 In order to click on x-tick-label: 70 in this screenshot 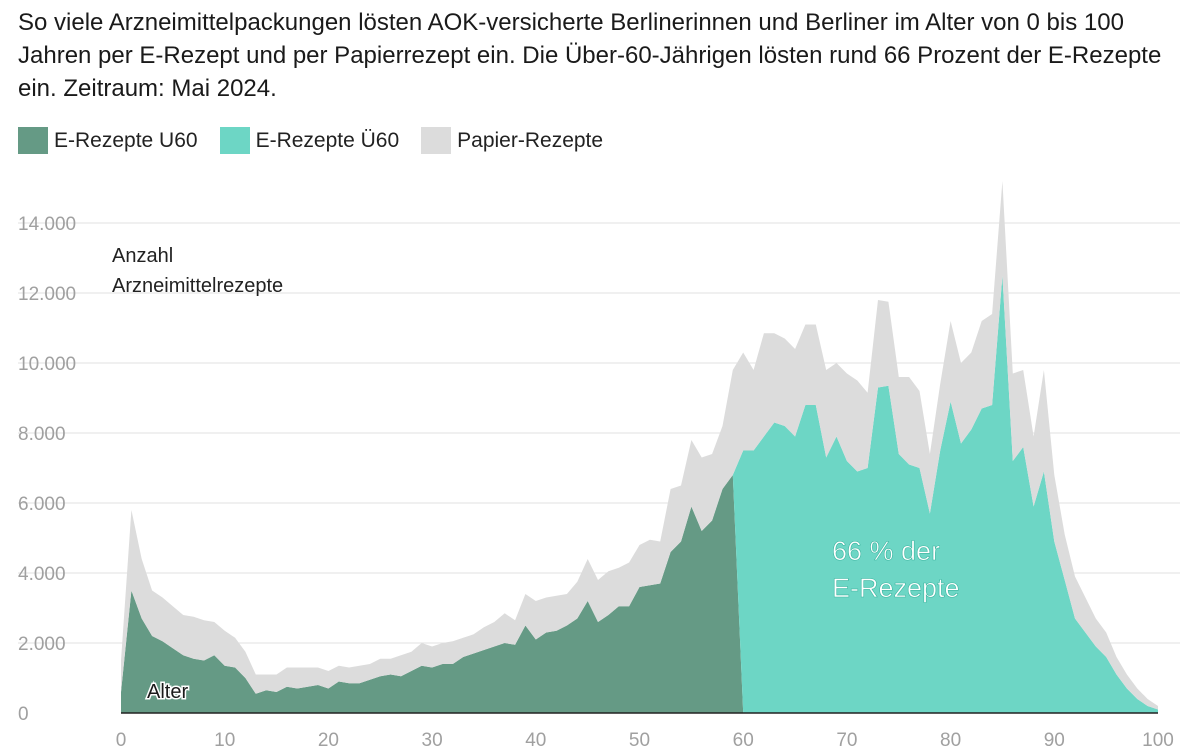, I will do `click(846, 739)`.